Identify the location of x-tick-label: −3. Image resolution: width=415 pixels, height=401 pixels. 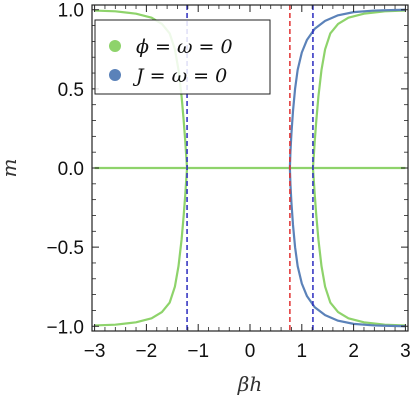
(95, 351).